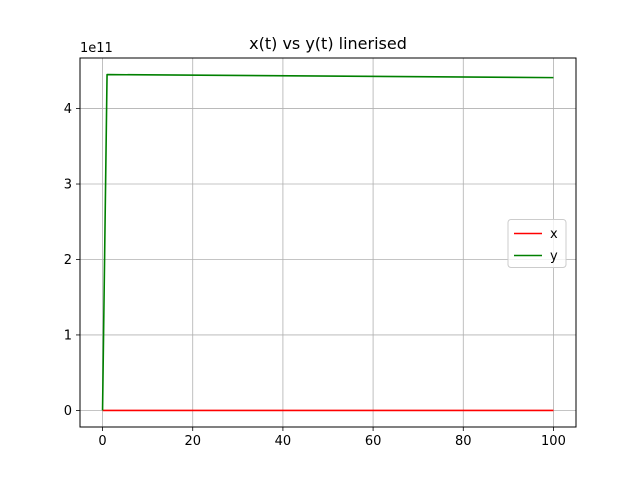  What do you see at coordinates (553, 441) in the screenshot?
I see `x-tick-label: 100` at bounding box center [553, 441].